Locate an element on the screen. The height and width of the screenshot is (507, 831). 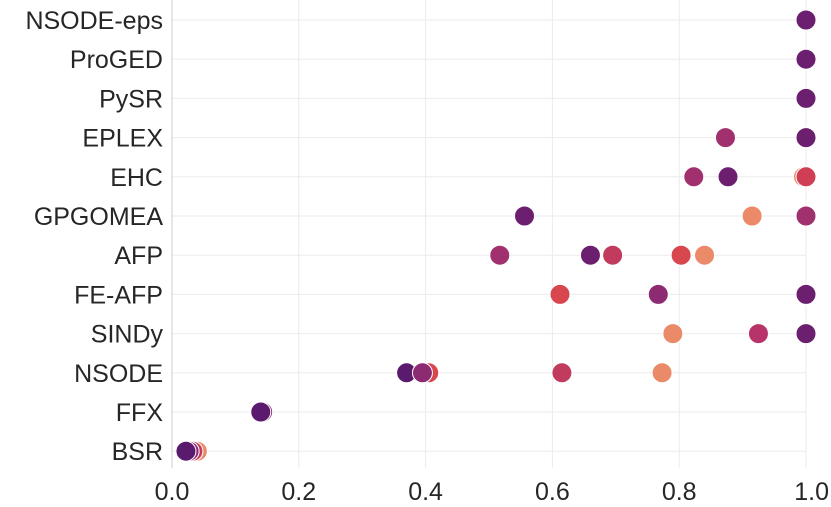
y-tick-label: NSODE-eps is located at coordinates (94, 21).